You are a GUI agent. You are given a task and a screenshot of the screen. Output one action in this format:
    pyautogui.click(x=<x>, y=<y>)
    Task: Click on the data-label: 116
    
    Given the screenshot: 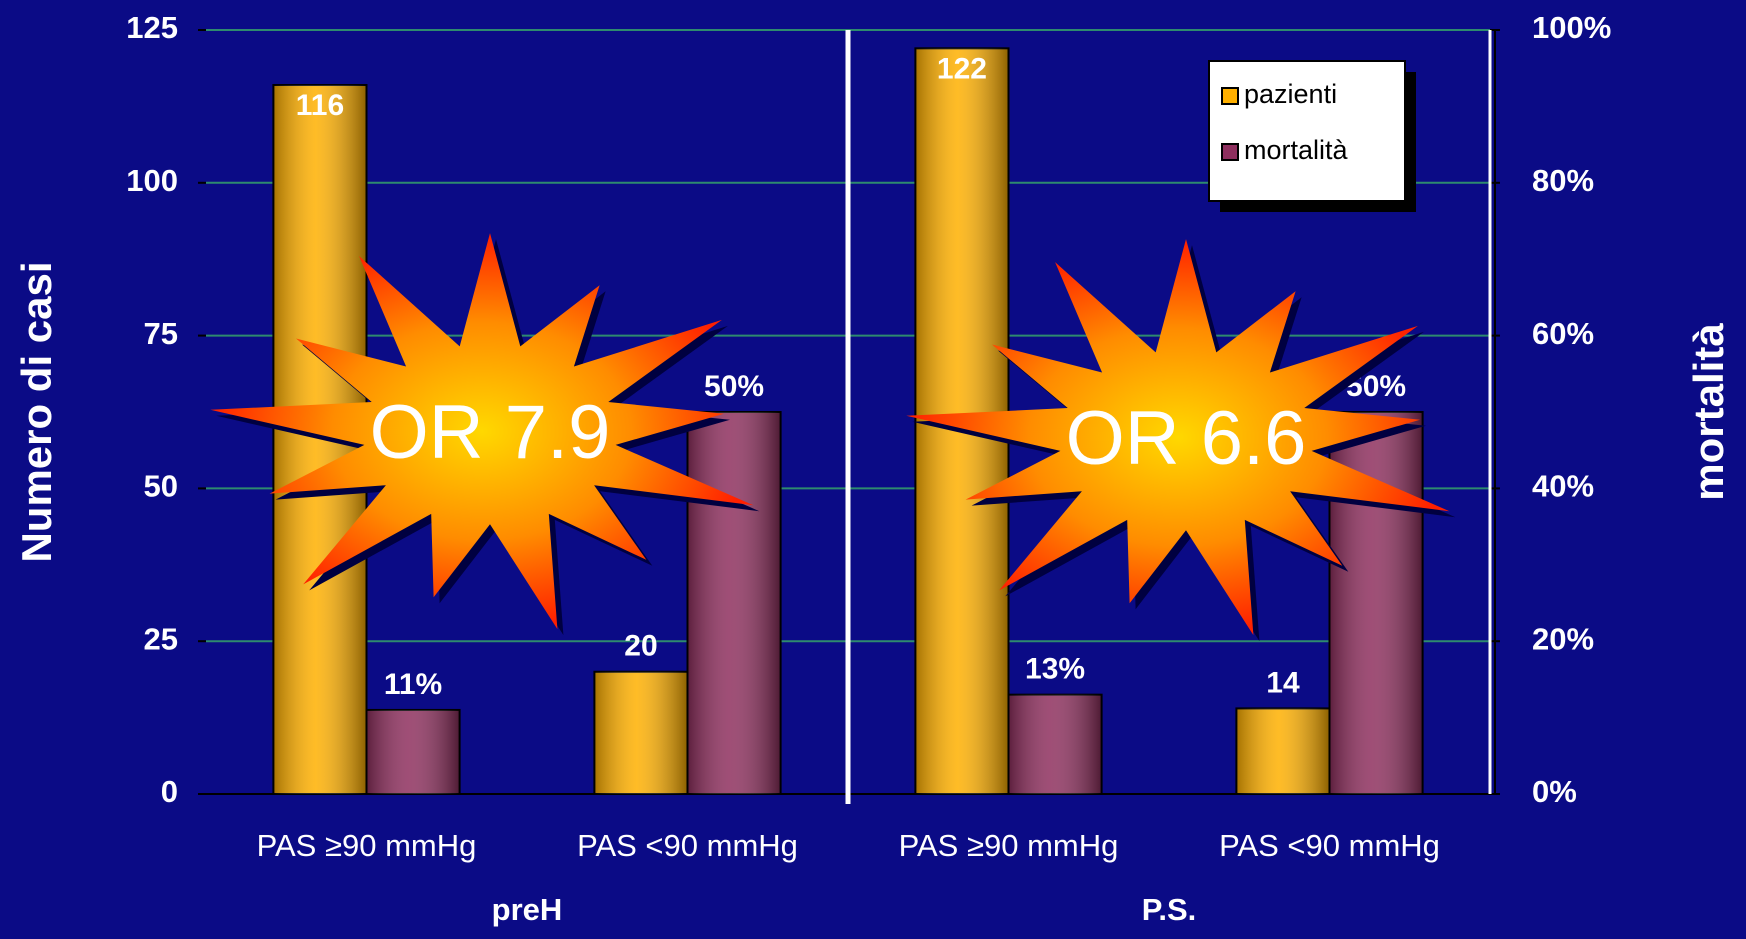 What is the action you would take?
    pyautogui.click(x=320, y=105)
    